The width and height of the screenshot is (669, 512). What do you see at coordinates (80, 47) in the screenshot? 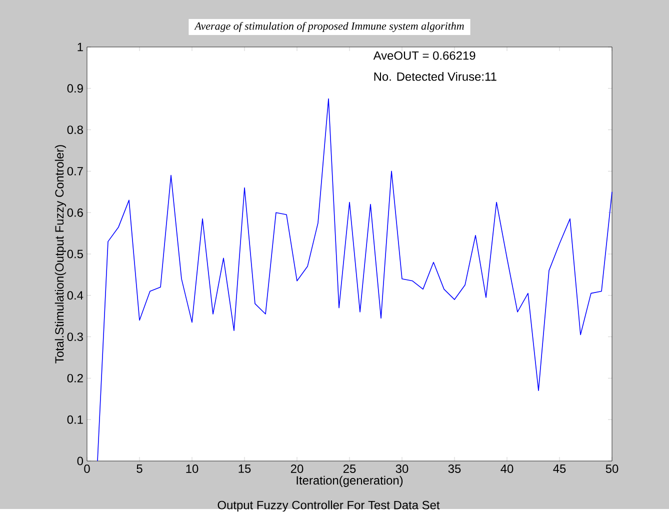
I see `y-tick-label: 1` at bounding box center [80, 47].